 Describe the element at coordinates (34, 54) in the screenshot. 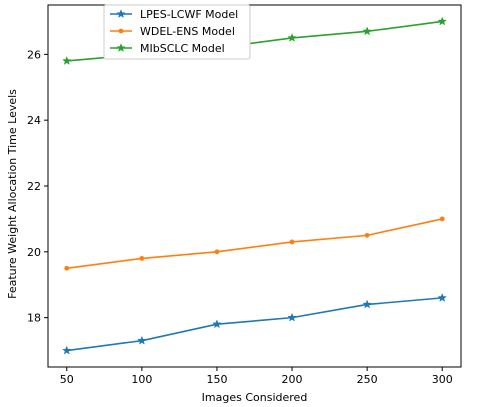

I see `y-tick-label: 26` at that location.